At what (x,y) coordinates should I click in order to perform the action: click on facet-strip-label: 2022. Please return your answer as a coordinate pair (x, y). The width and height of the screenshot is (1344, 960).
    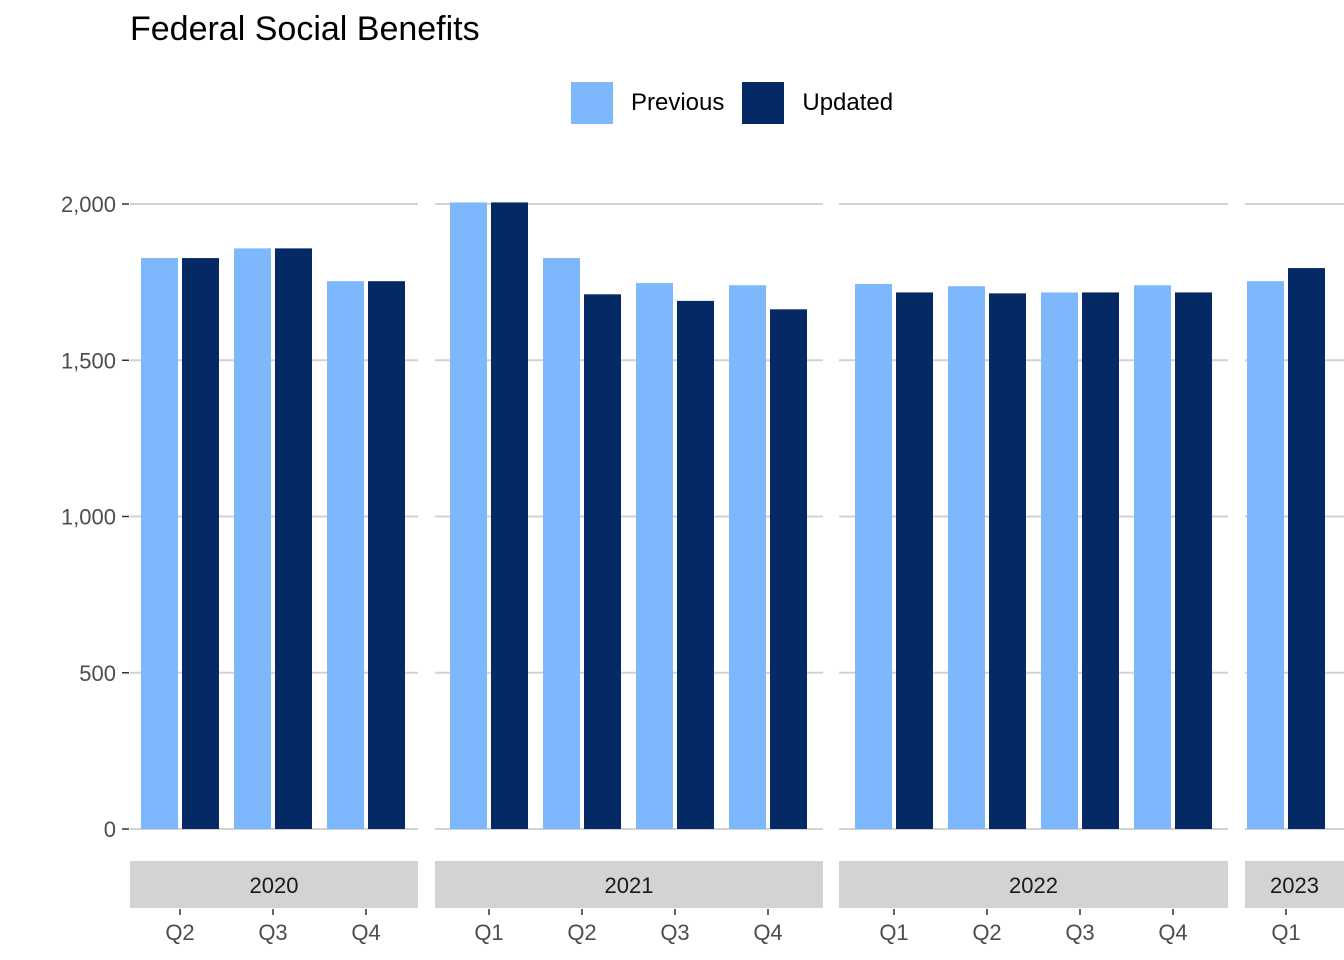
    Looking at the image, I should click on (1033, 885).